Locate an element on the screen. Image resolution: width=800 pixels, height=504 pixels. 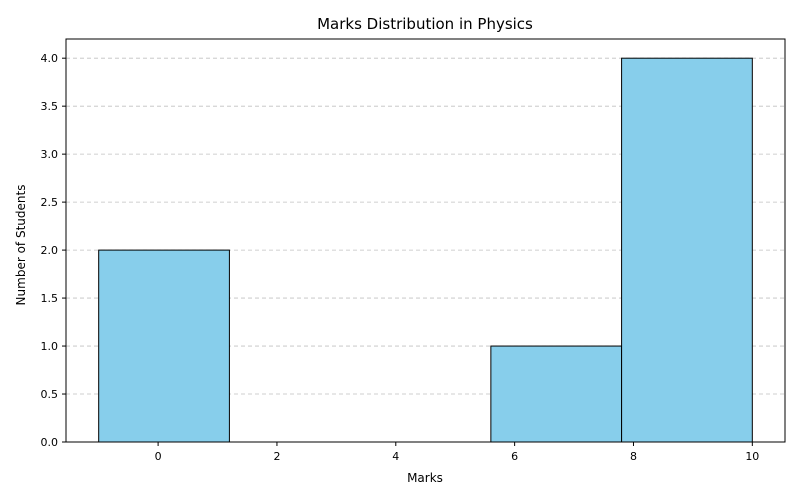
y-tick-label-8: 4.0 is located at coordinates (50, 58).